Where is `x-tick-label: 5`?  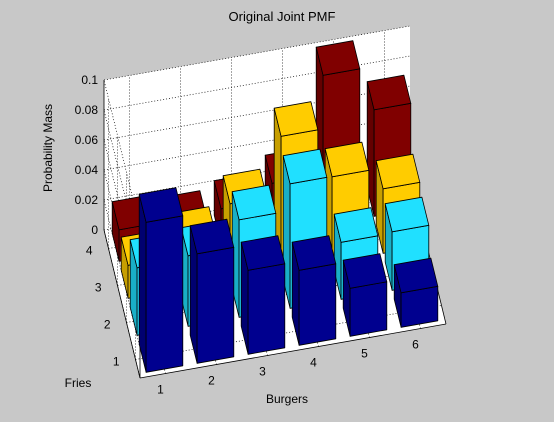
x-tick-label: 5 is located at coordinates (364, 354).